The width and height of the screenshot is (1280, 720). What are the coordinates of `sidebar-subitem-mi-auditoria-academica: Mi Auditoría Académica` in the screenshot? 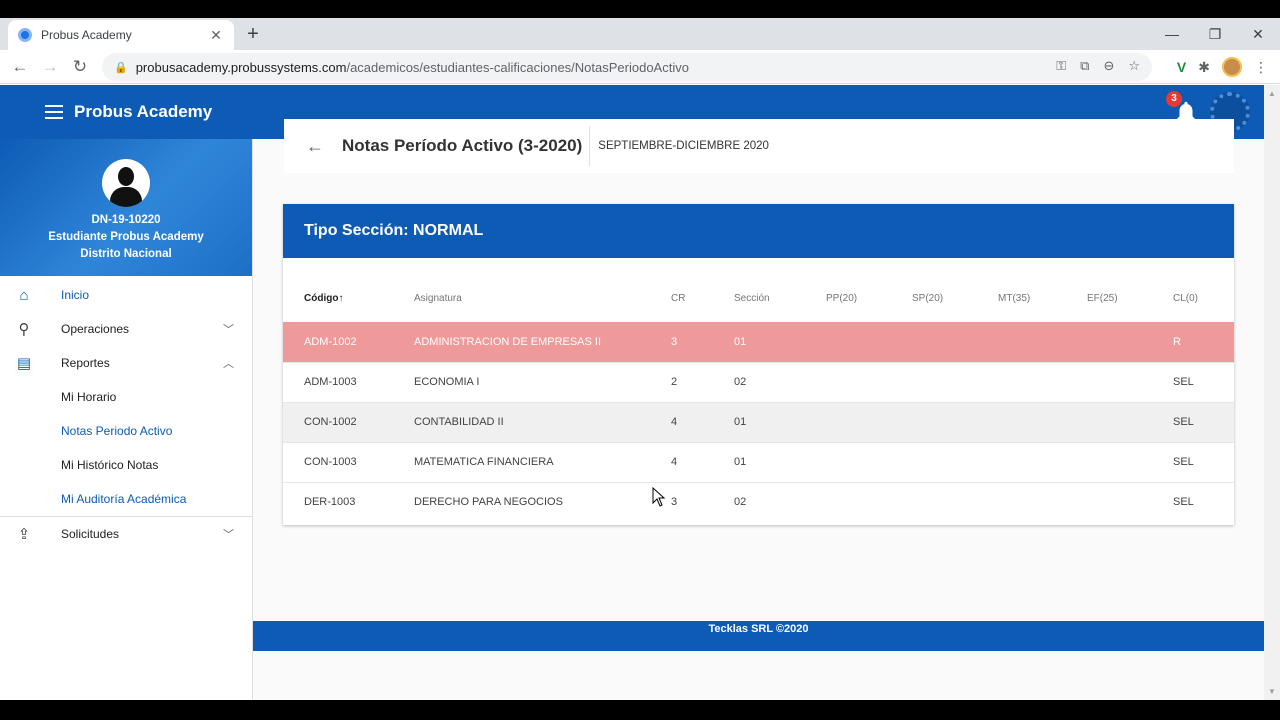 It's located at (124, 499).